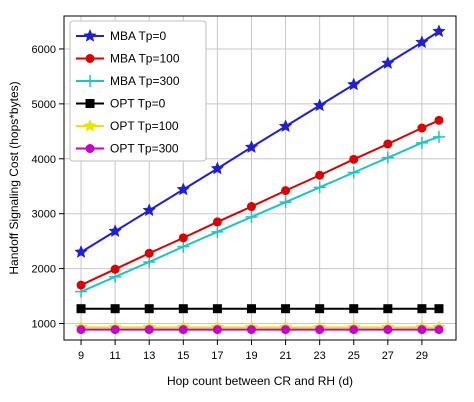 The image size is (474, 402). What do you see at coordinates (144, 126) in the screenshot?
I see `legend-label: OPT Tp=100` at bounding box center [144, 126].